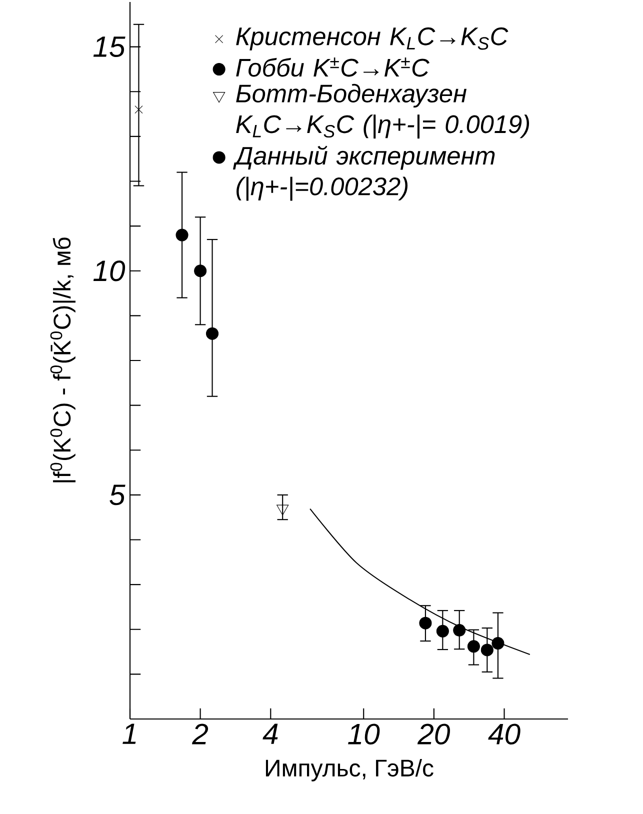 The height and width of the screenshot is (814, 643). Describe the element at coordinates (372, 38) in the screenshot. I see `legend-label: Кристенсон K$_{L}$C→K$_{S}$C` at that location.